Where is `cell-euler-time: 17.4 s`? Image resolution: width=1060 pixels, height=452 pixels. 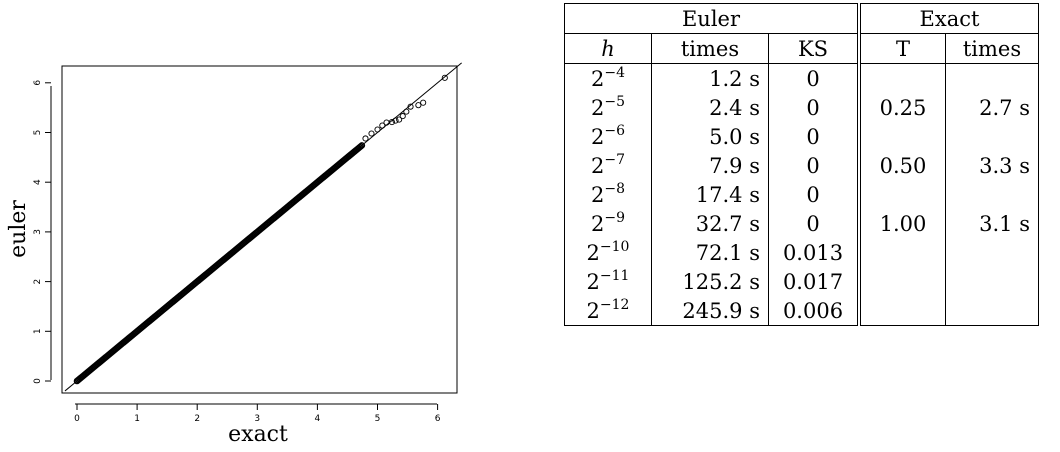
cell-euler-time: 17.4 s is located at coordinates (710, 194).